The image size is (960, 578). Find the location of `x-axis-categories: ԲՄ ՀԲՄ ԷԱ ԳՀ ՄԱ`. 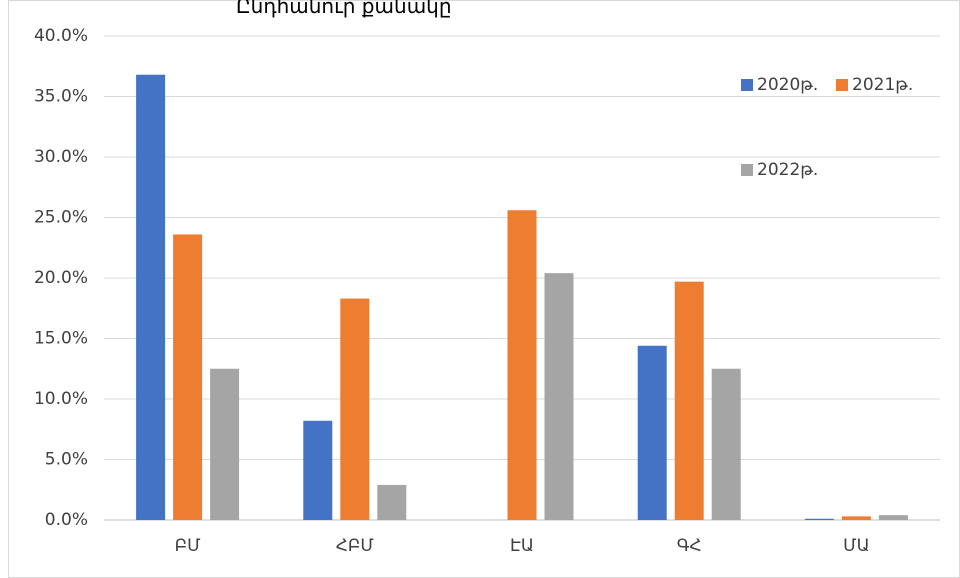

x-axis-categories: ԲՄ ՀԲՄ ԷԱ ԳՀ ՄԱ is located at coordinates (522, 546).